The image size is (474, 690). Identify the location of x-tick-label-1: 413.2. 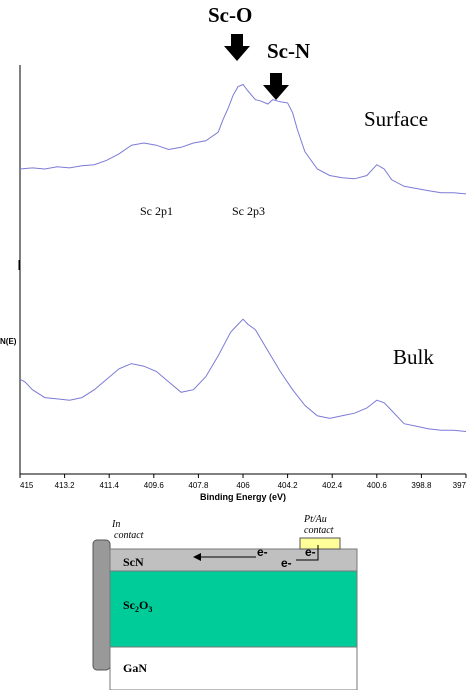
(65, 485).